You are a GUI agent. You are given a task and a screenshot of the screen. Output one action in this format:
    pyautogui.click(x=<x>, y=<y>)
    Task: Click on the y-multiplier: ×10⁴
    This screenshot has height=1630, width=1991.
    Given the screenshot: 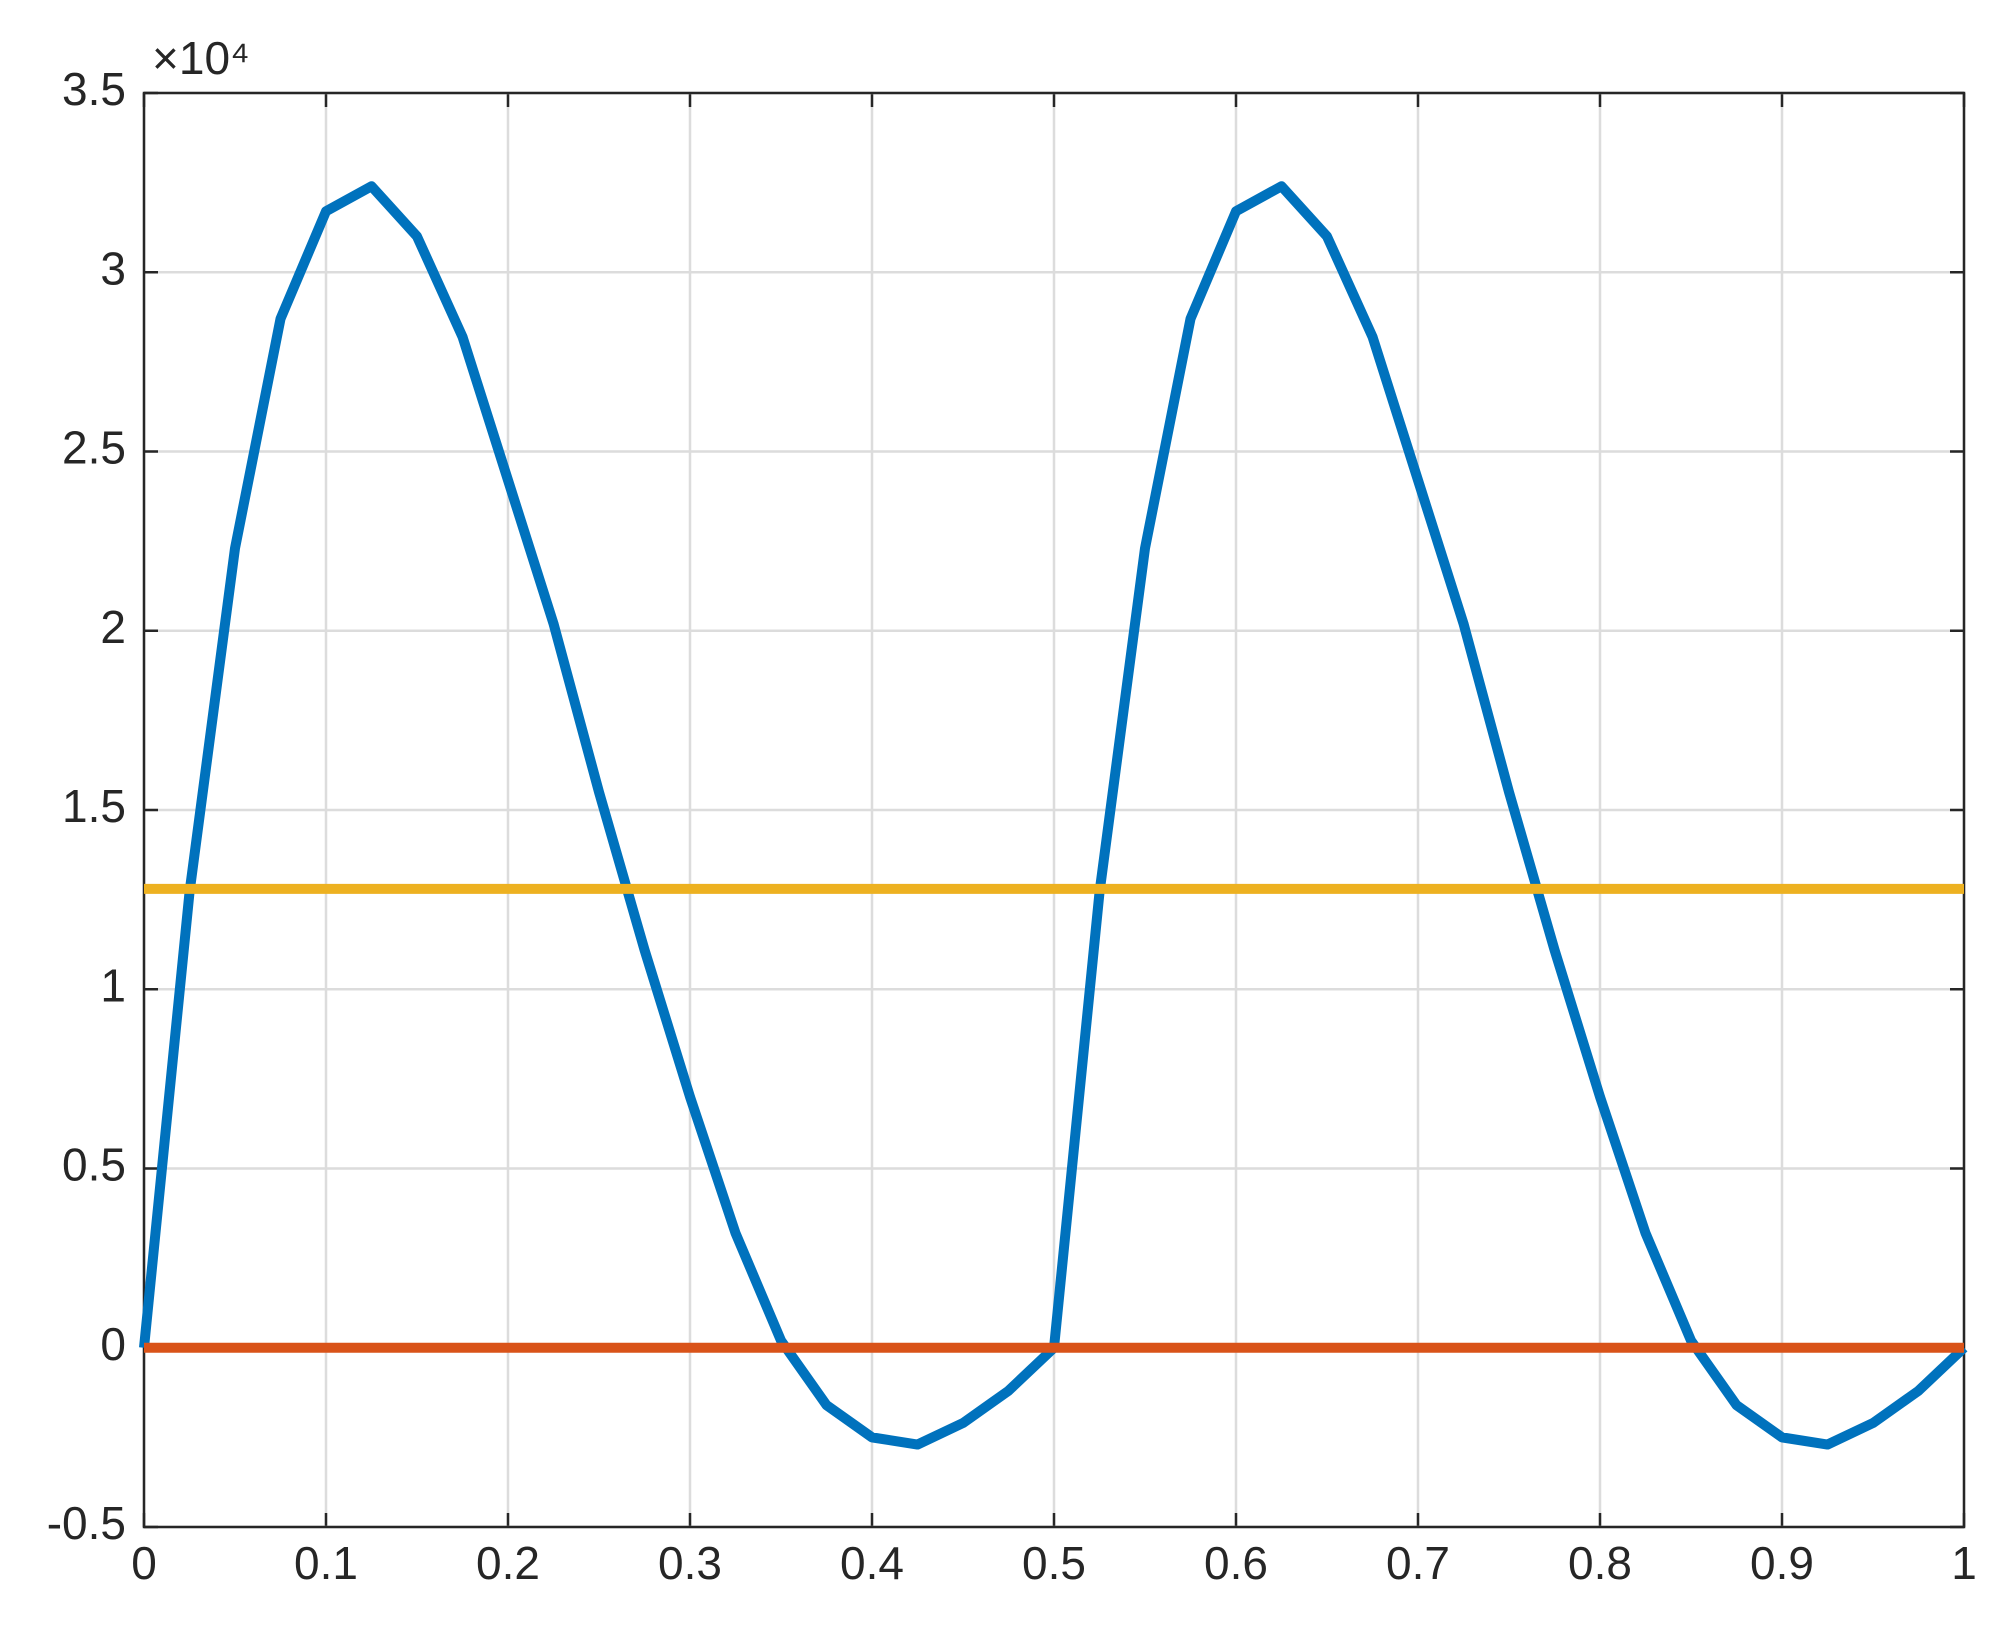 What is the action you would take?
    pyautogui.click(x=201, y=58)
    